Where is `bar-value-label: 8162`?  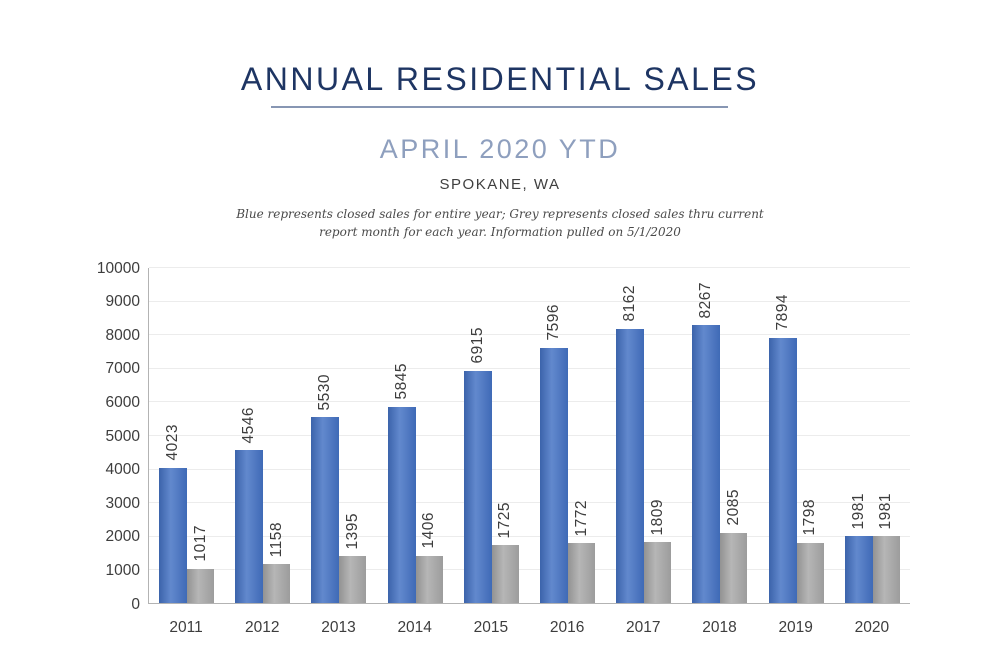 bar-value-label: 8162 is located at coordinates (630, 303).